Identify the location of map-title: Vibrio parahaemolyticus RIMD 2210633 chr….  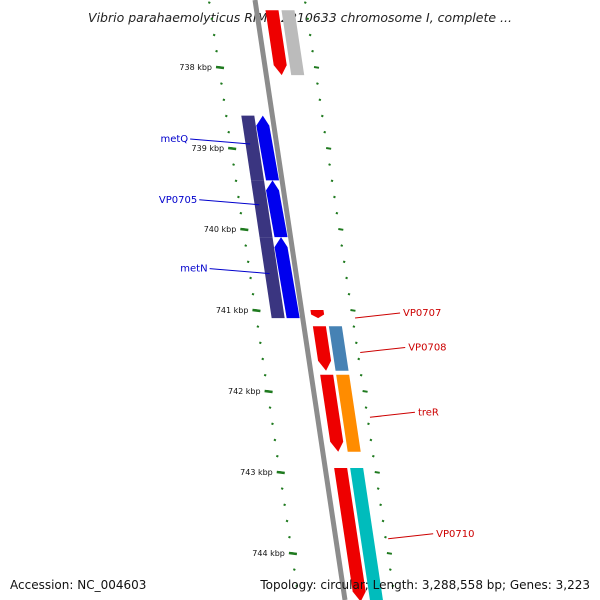
(300, 17).